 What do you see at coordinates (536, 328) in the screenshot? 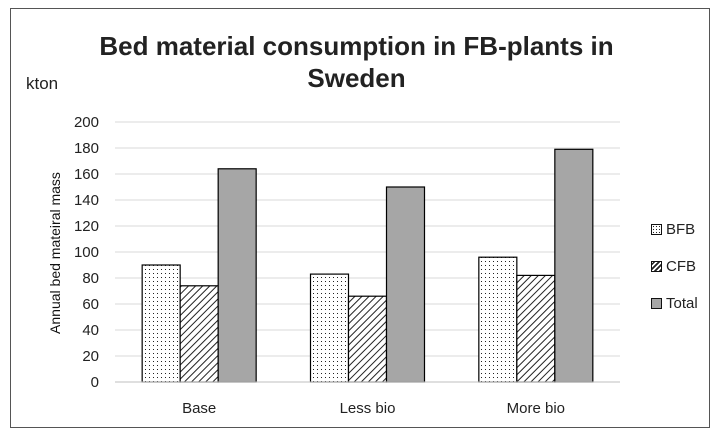
I see `bar-cfb-more-bio` at bounding box center [536, 328].